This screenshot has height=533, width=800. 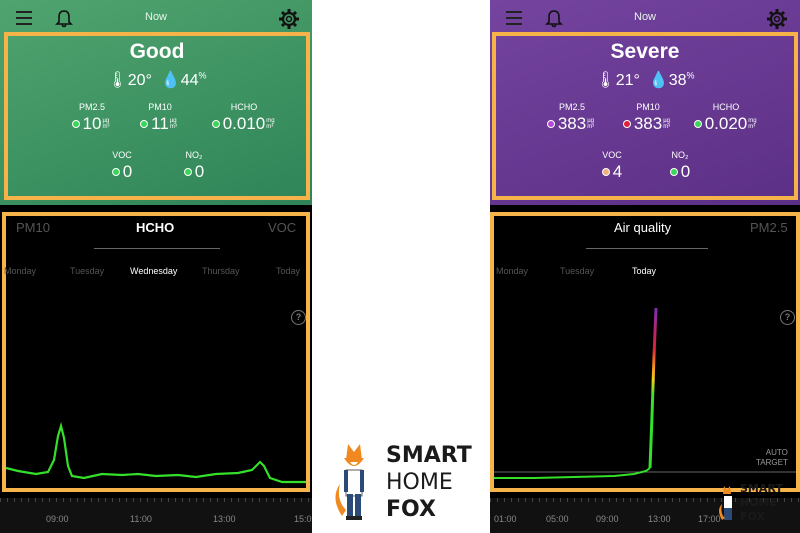 I want to click on sensor-value: 11, so click(x=160, y=123).